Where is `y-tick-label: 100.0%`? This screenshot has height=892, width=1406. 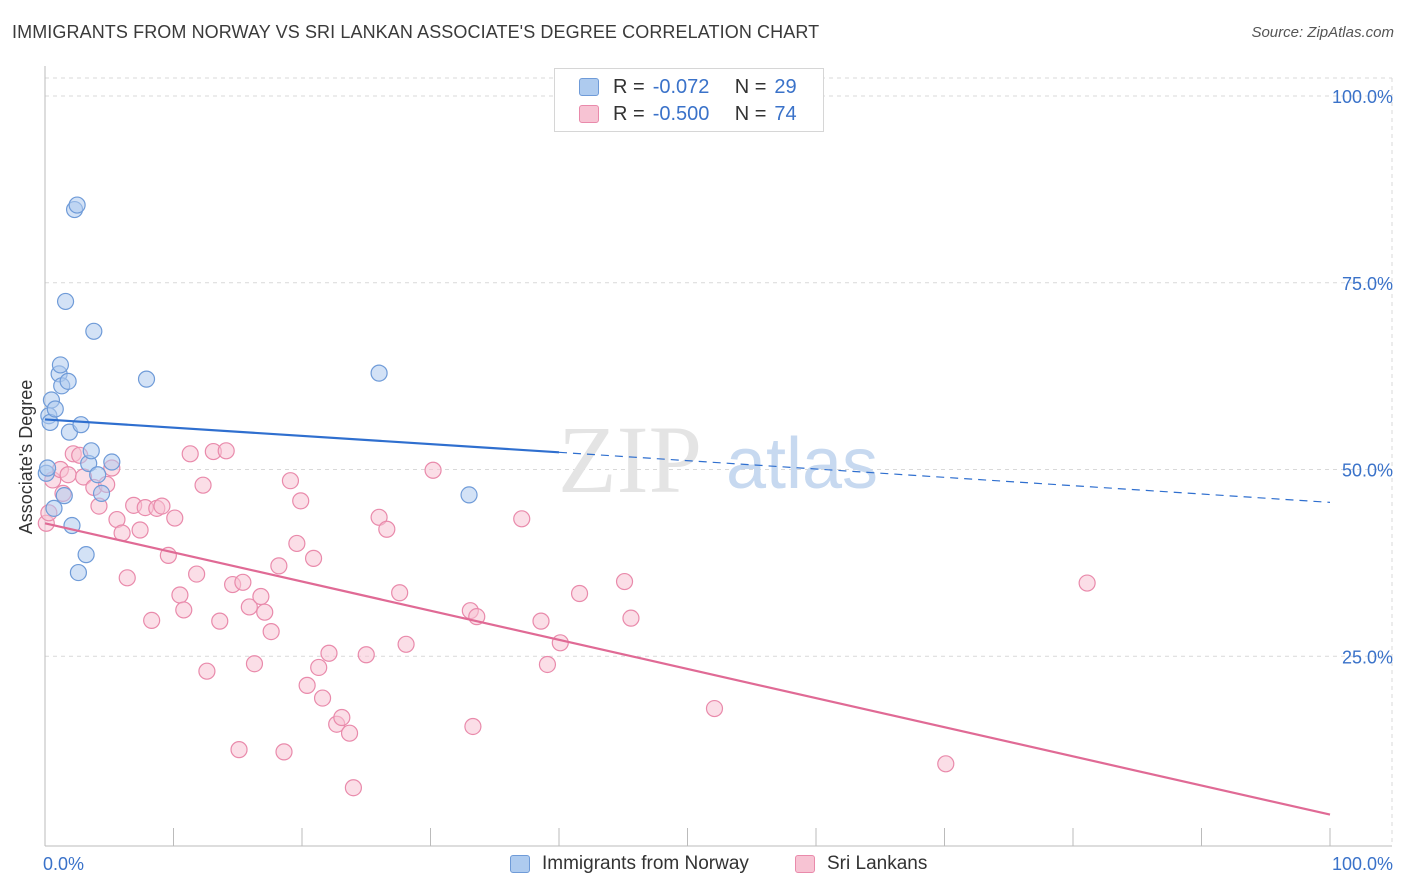 y-tick-label: 100.0% is located at coordinates (1362, 97).